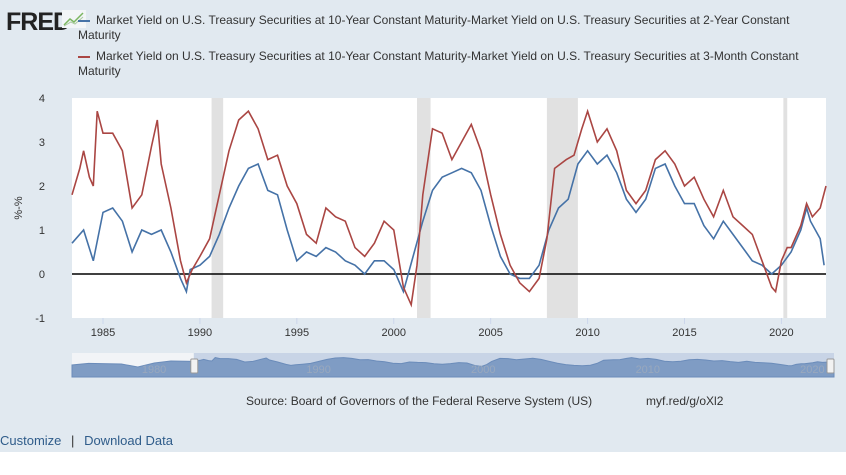 The height and width of the screenshot is (475, 846). What do you see at coordinates (318, 370) in the screenshot?
I see `navigator-tick-label: 1990` at bounding box center [318, 370].